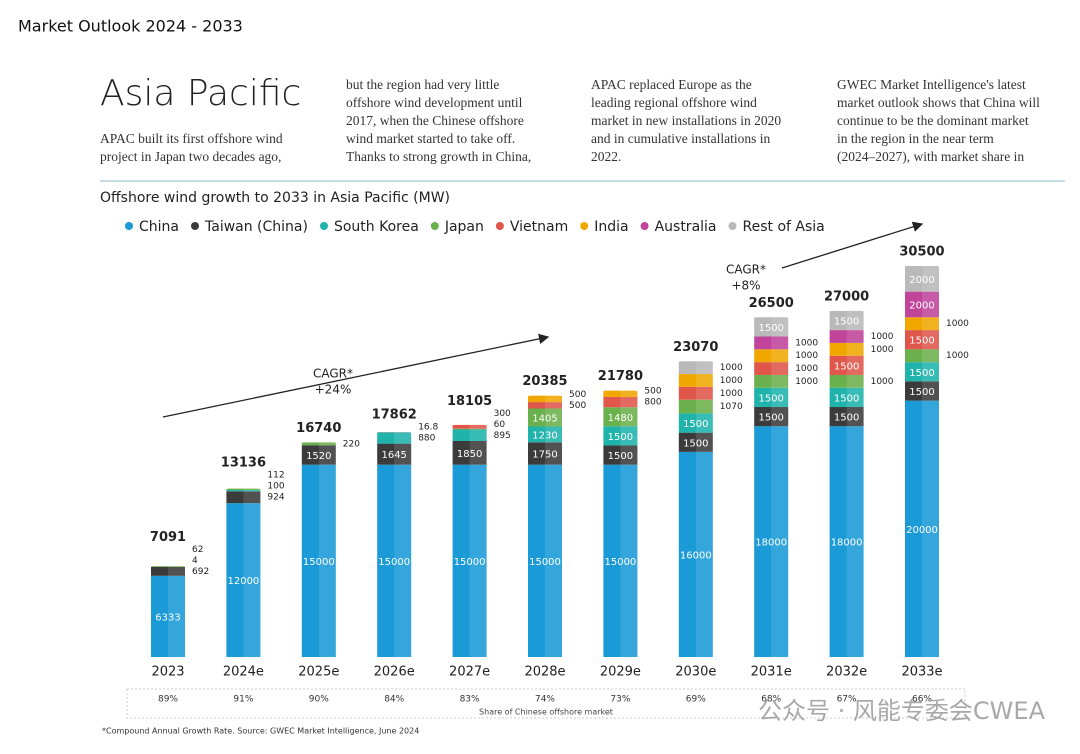  What do you see at coordinates (376, 227) in the screenshot?
I see `legend-label: South Korea` at bounding box center [376, 227].